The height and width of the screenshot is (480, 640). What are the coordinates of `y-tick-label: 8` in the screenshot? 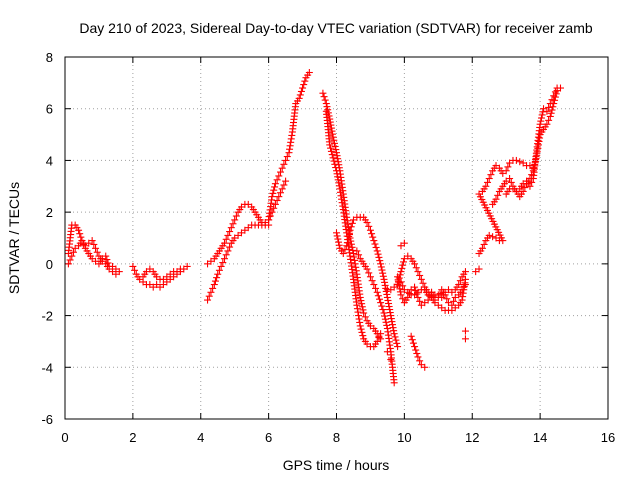 It's located at (49, 57).